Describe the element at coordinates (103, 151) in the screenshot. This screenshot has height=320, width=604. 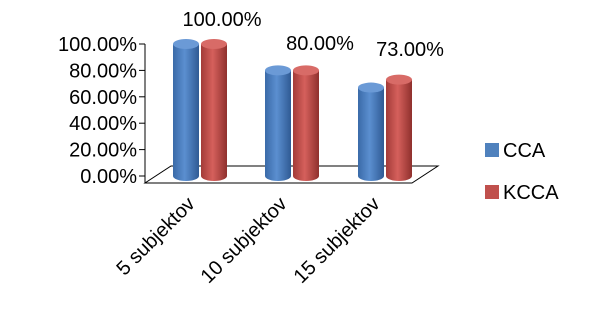
I see `y-tick-label: 20.00%` at that location.